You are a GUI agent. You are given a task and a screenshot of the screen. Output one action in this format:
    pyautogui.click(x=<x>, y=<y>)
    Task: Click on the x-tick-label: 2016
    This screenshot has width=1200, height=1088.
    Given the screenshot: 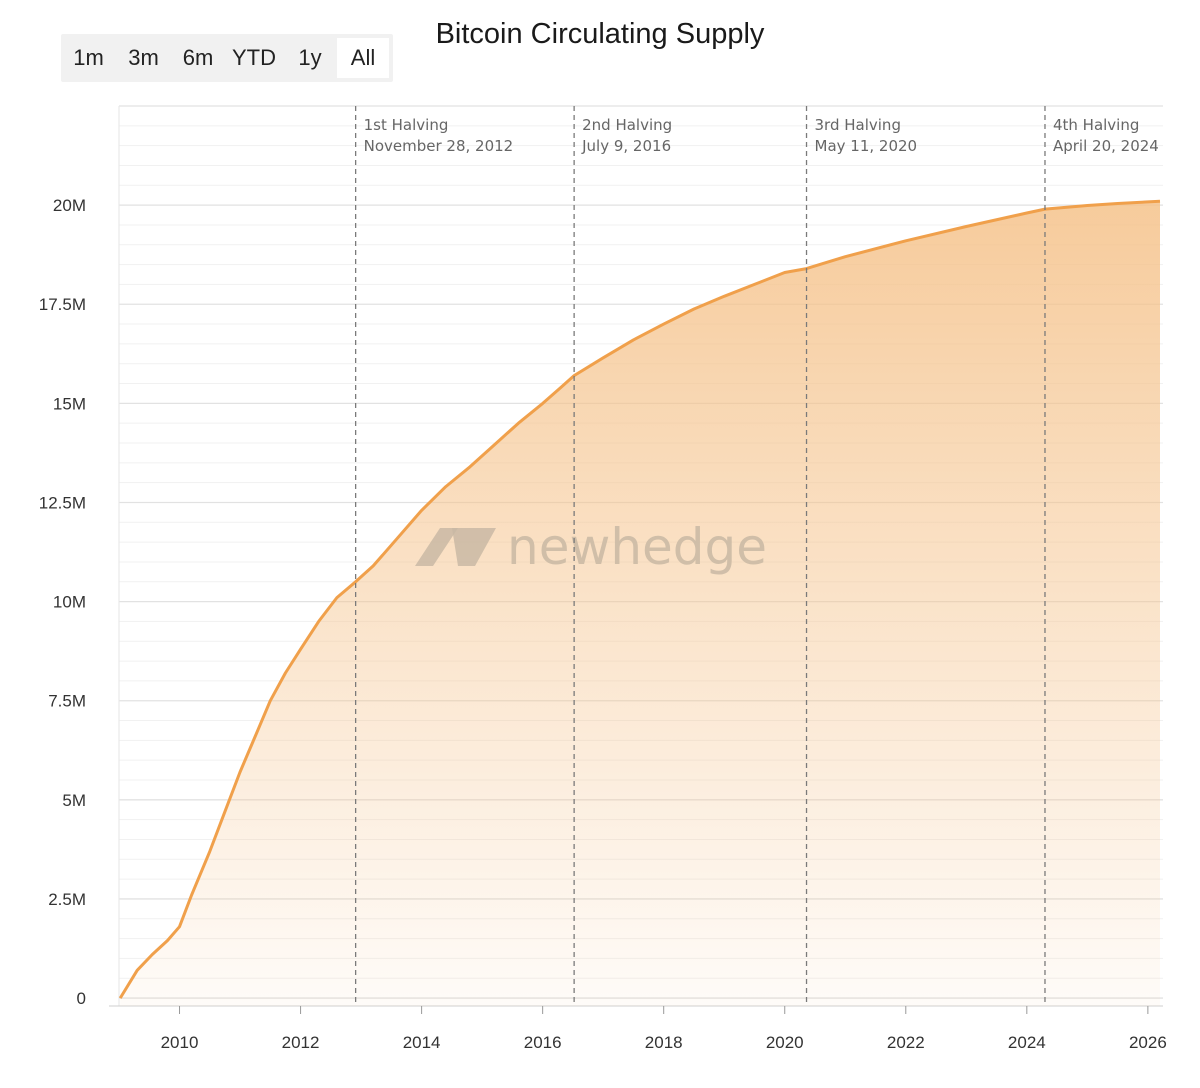 What is the action you would take?
    pyautogui.click(x=543, y=1042)
    